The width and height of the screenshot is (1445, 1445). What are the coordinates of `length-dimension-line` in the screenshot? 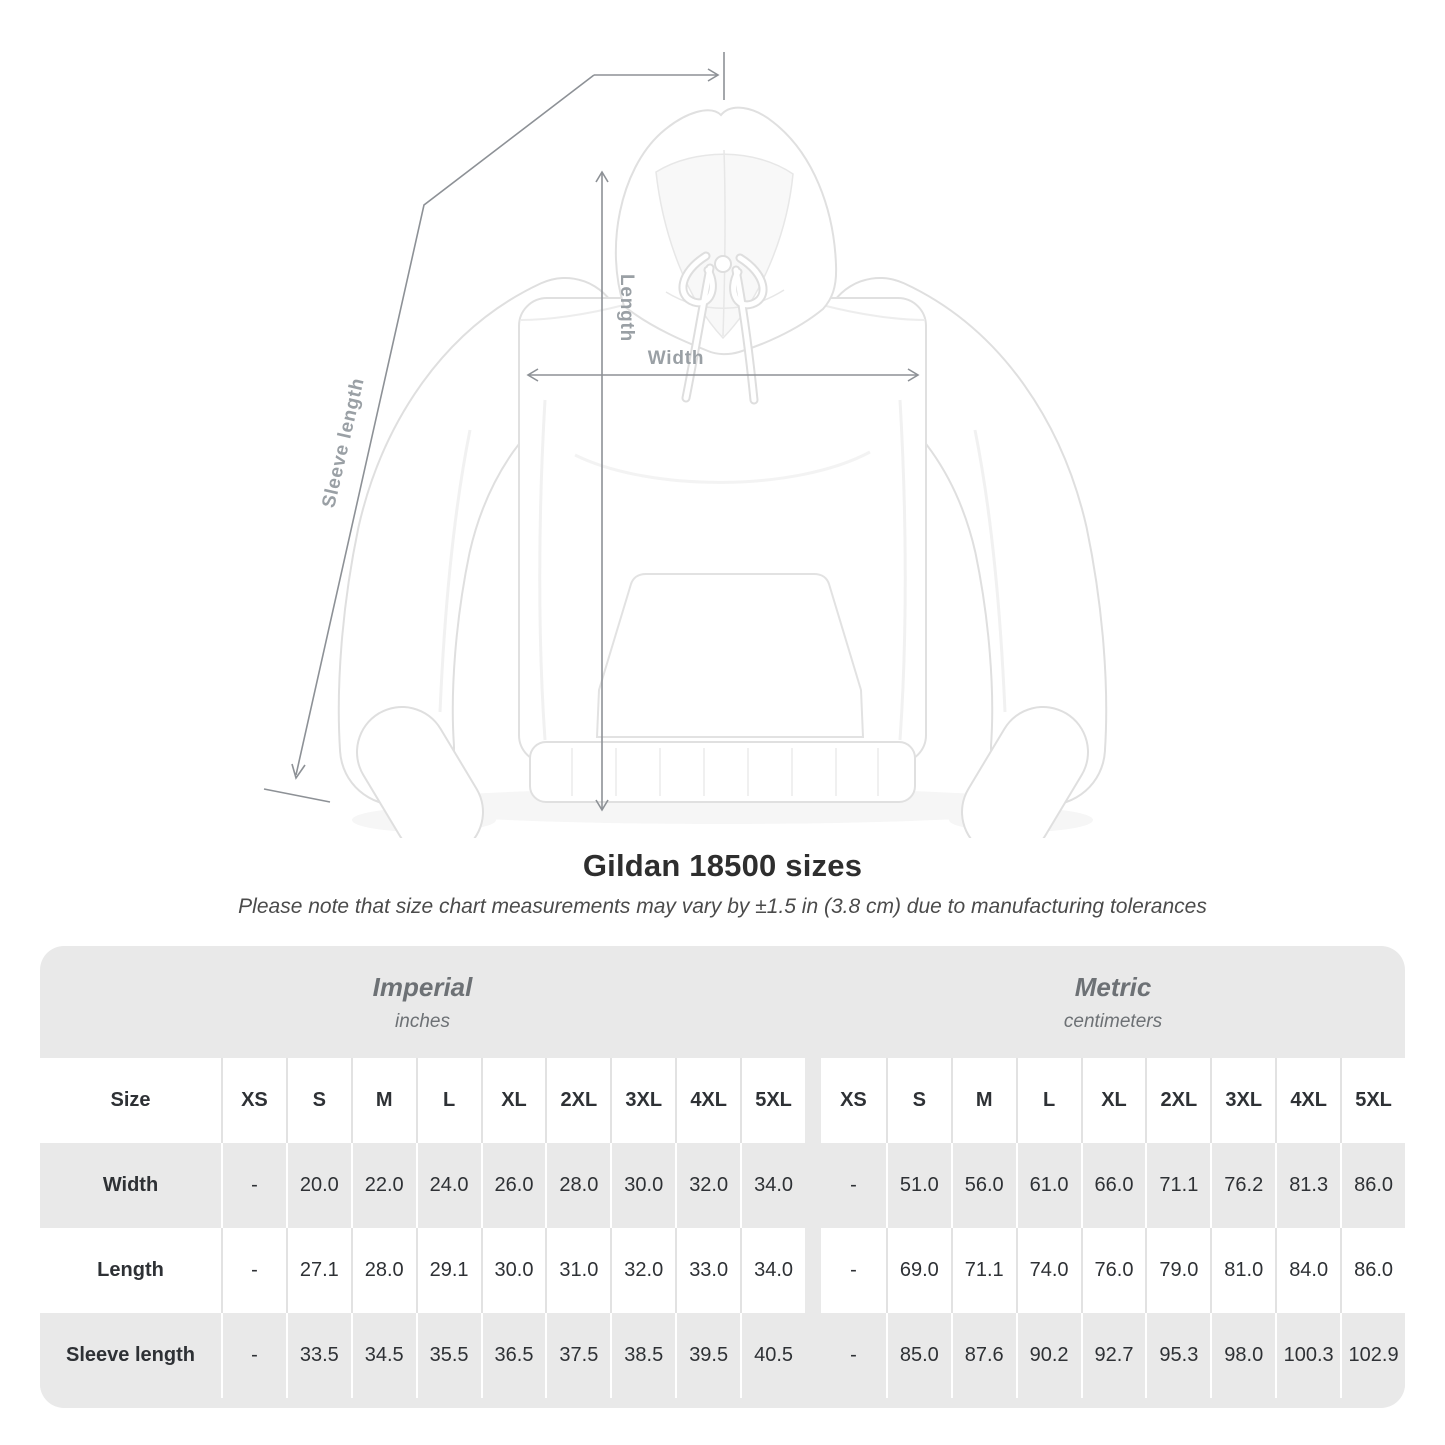 It's located at (602, 491).